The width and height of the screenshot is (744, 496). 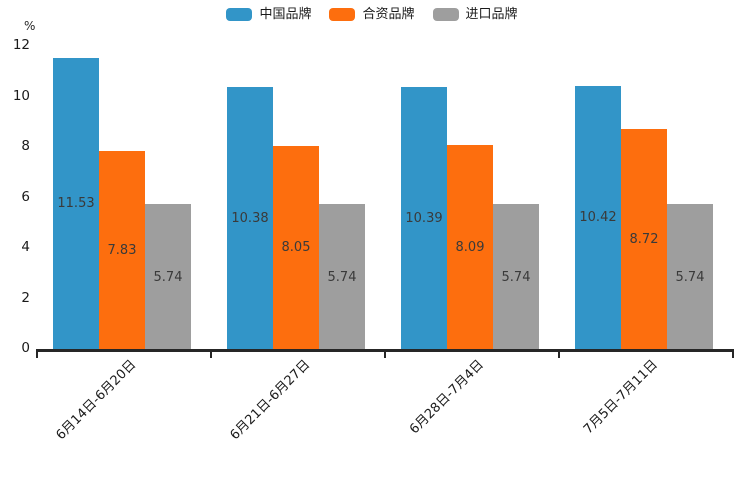 I want to click on bar-value-label: 7.83, so click(x=122, y=251).